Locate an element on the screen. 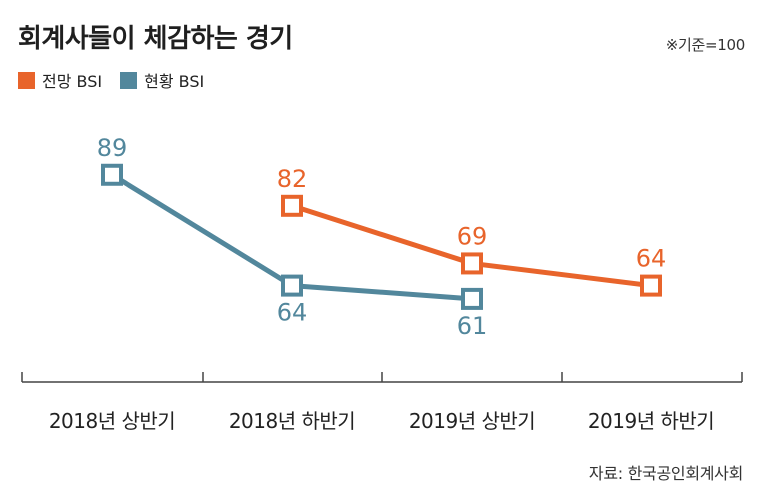  legend: 전망 BSI 현황 BSI is located at coordinates (111, 80).